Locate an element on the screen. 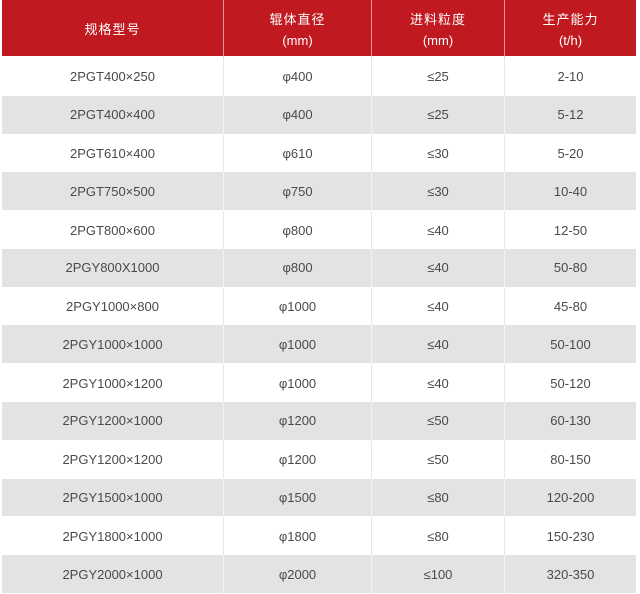 The height and width of the screenshot is (594, 640). model-cell: 2PGT610×400 is located at coordinates (113, 153).